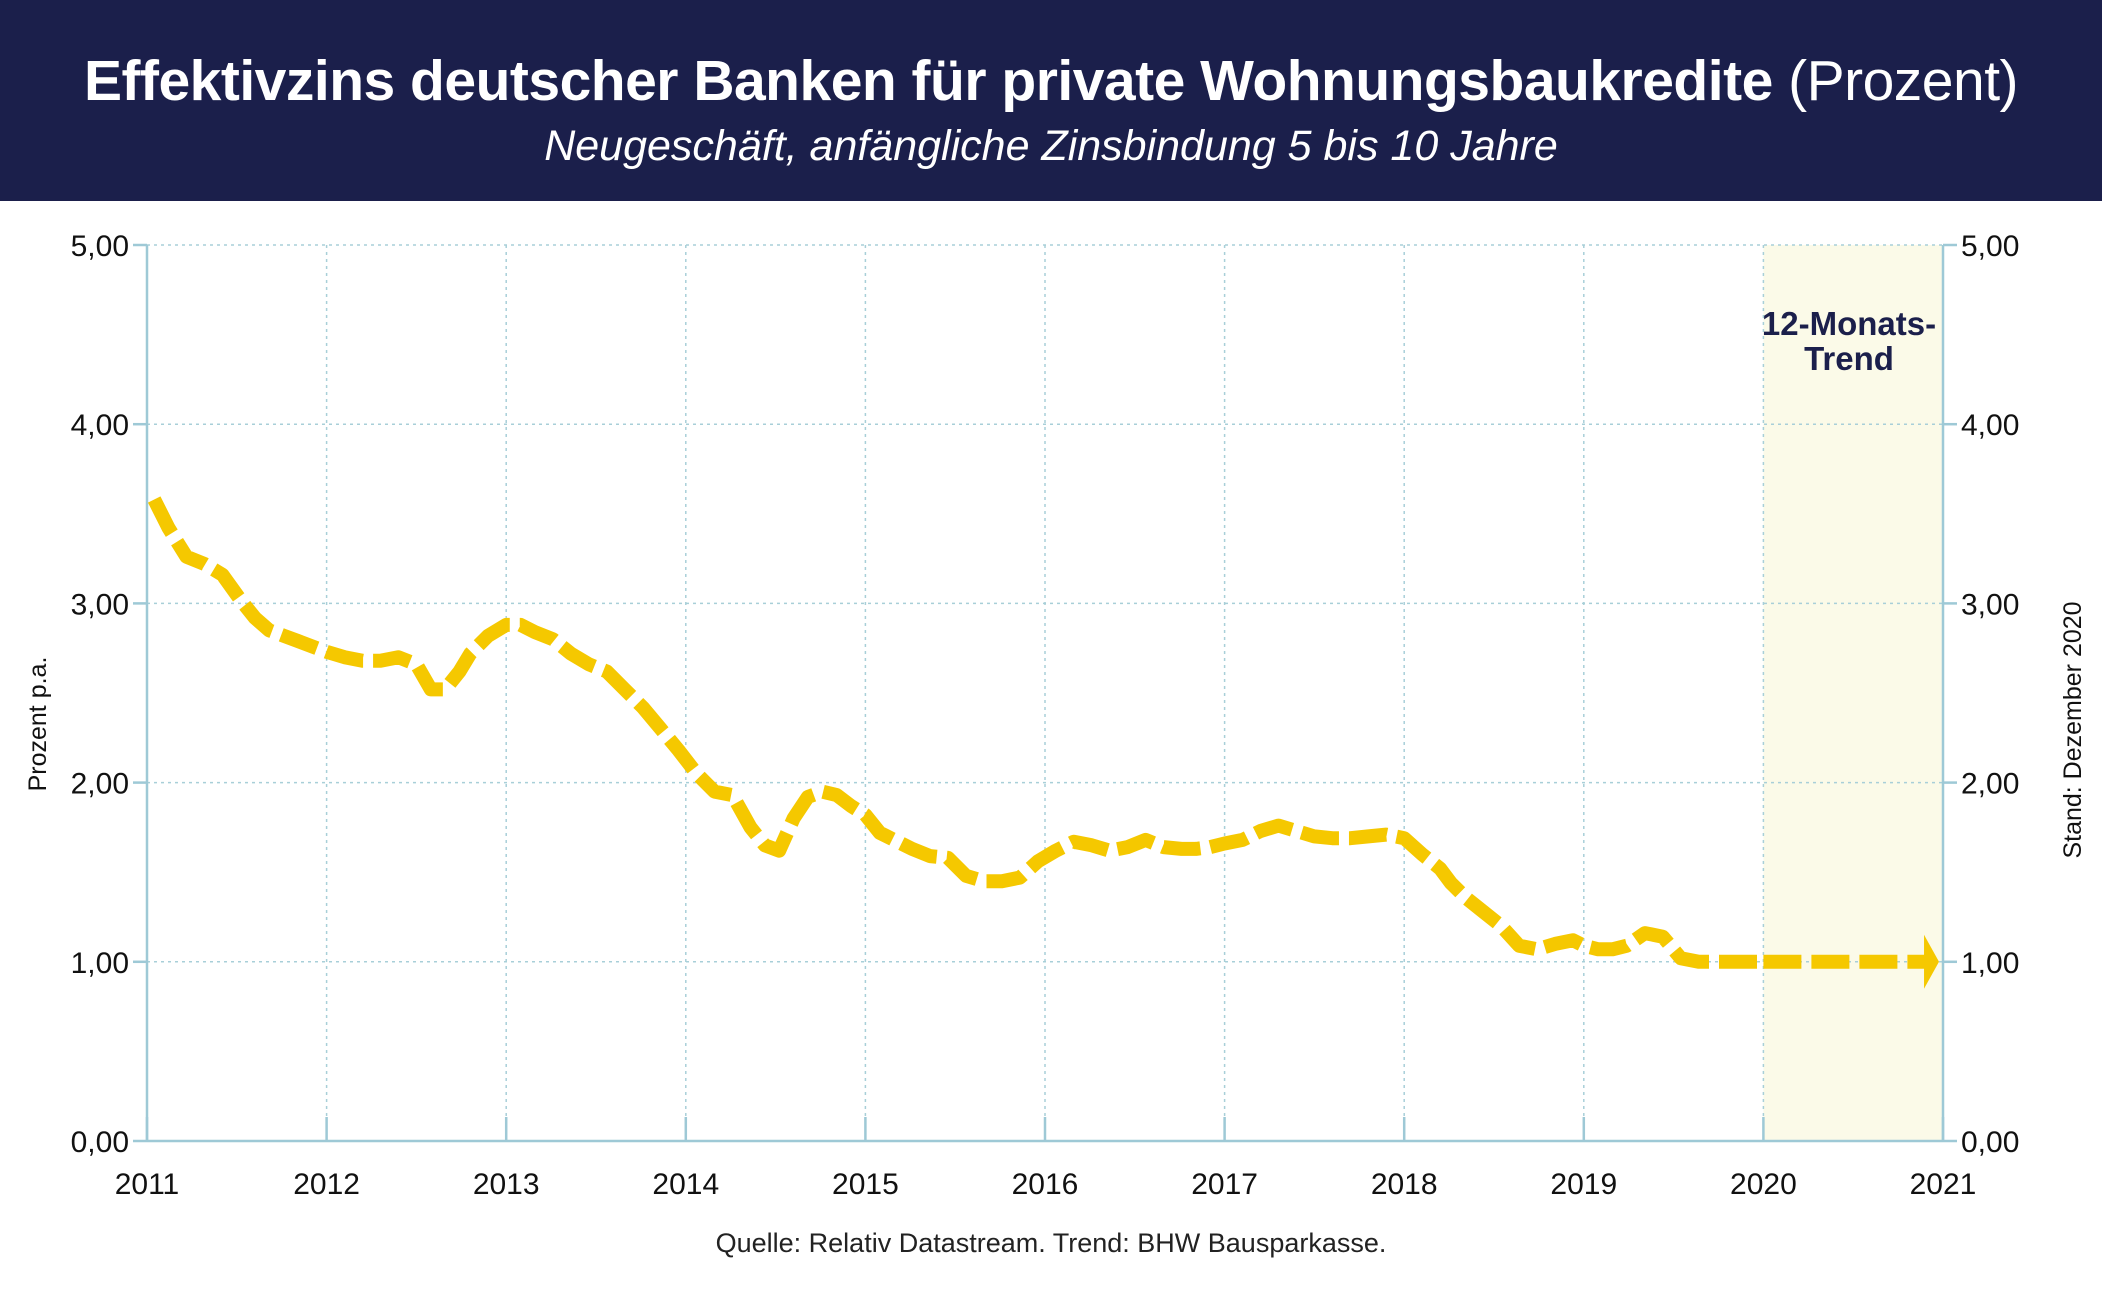 This screenshot has width=2102, height=1299. What do you see at coordinates (1849, 358) in the screenshot?
I see `trend-label-line-2: Trend` at bounding box center [1849, 358].